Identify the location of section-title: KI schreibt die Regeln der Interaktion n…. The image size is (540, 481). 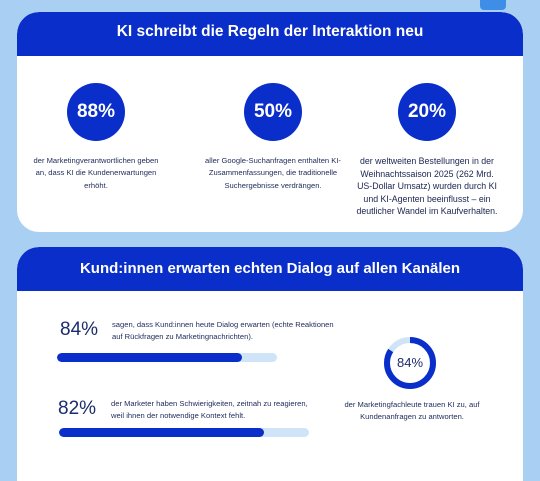
(270, 34).